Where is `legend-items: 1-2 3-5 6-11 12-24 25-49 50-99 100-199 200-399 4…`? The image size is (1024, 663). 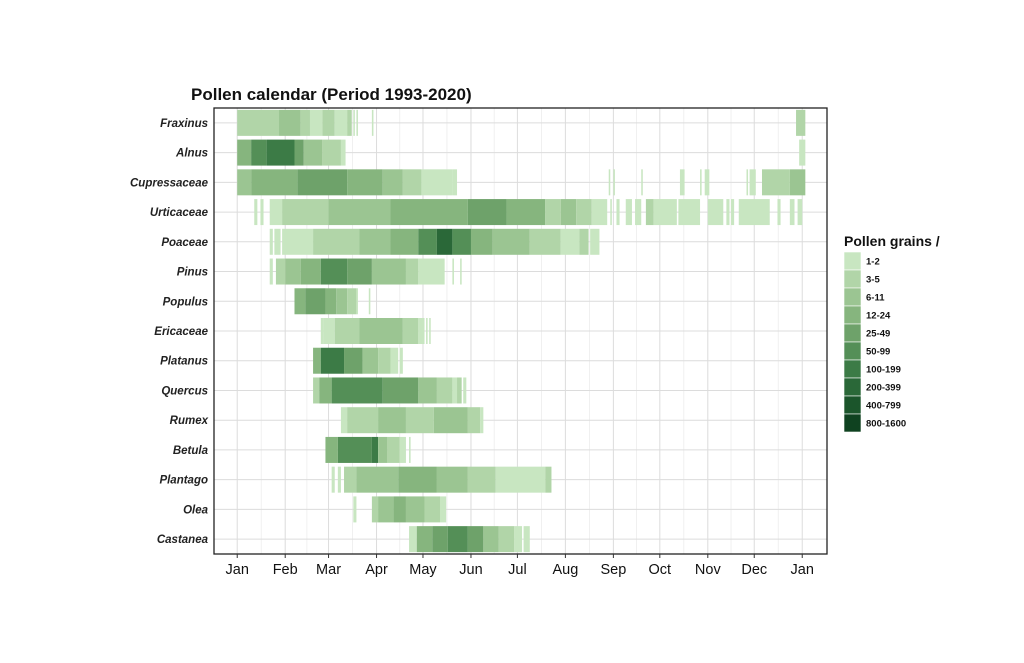
legend-items: 1-2 3-5 6-11 12-24 25-49 50-99 100-199 200-399 4… is located at coordinates (874, 342).